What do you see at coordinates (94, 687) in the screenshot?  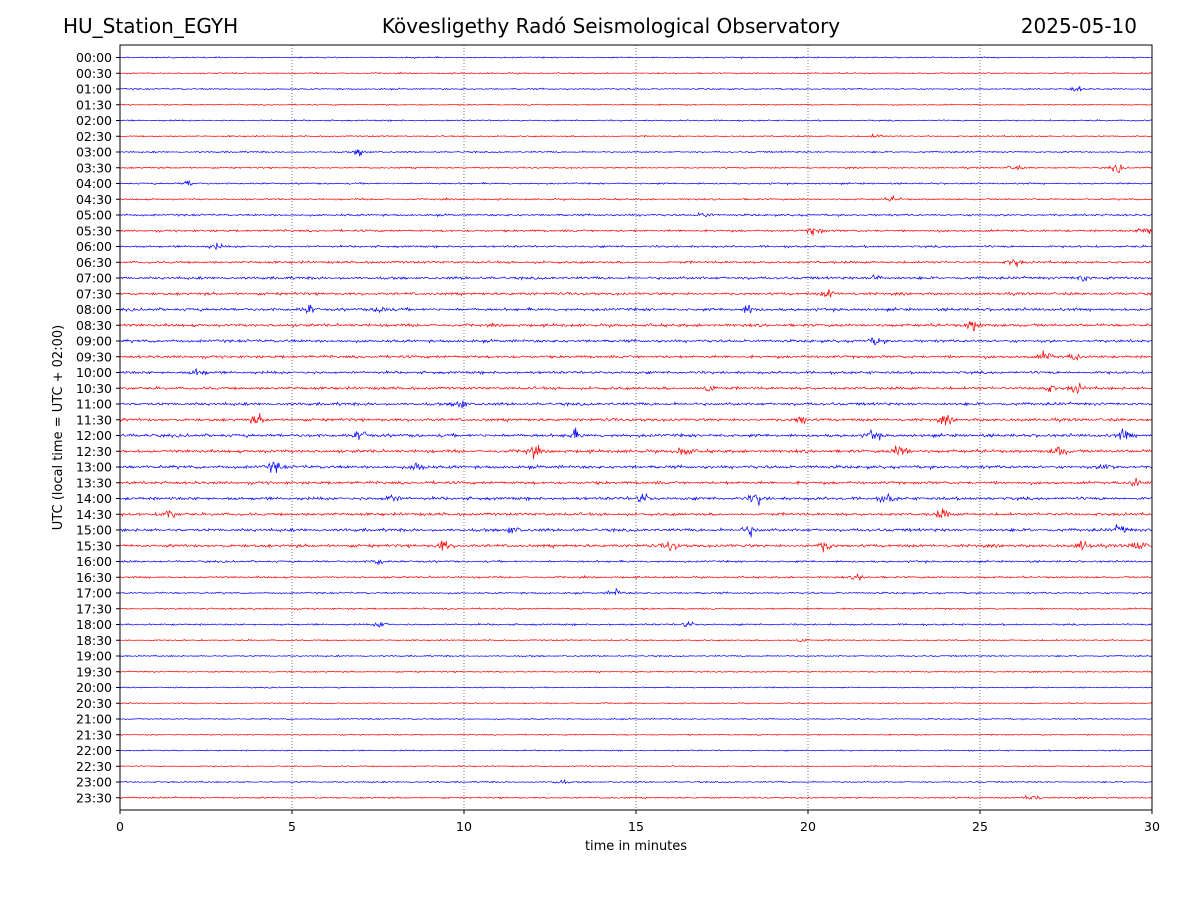 I see `y-tick-label: 20:00` at bounding box center [94, 687].